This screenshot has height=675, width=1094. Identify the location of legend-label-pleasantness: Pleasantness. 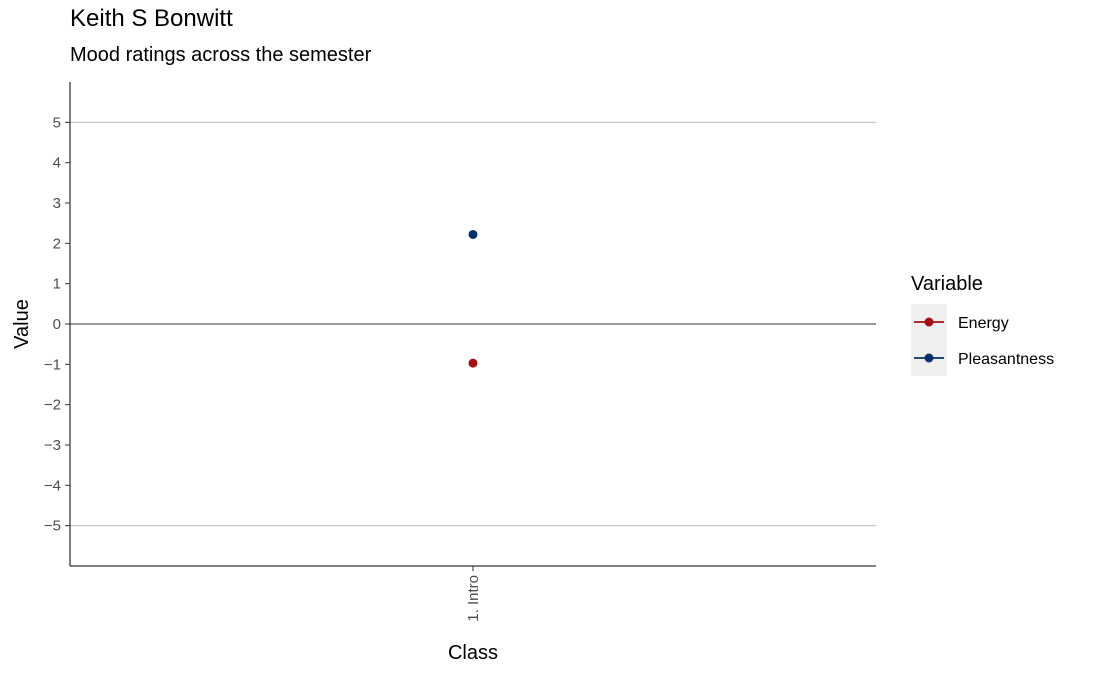
(1006, 359).